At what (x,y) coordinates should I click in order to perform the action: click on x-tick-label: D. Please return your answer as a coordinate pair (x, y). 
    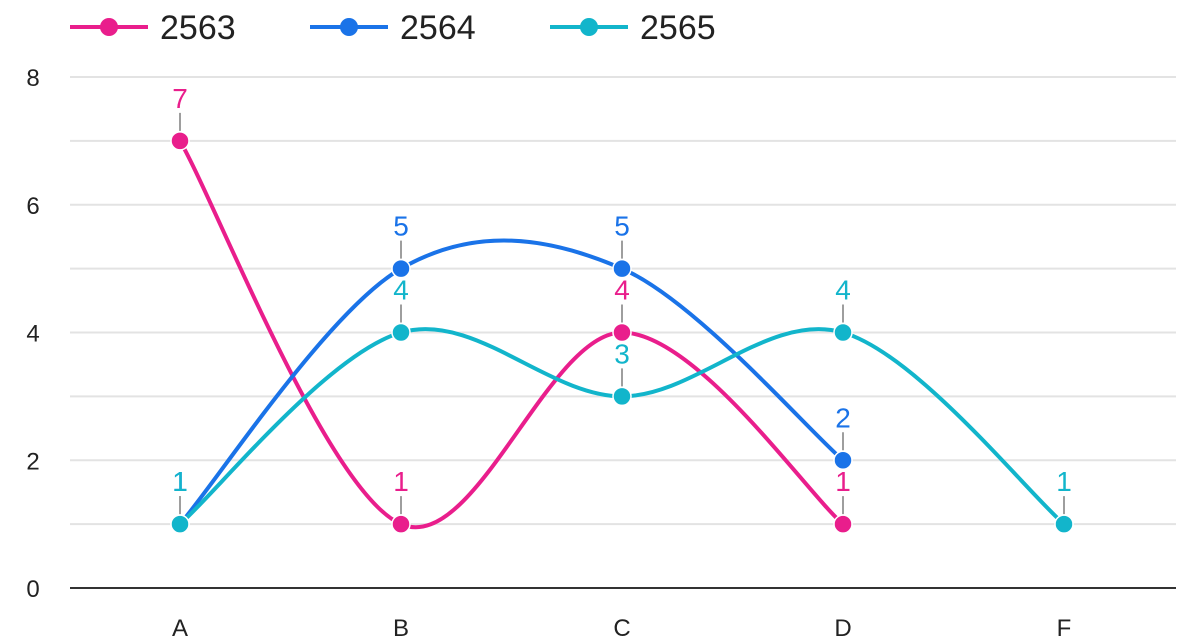
    Looking at the image, I should click on (842, 628).